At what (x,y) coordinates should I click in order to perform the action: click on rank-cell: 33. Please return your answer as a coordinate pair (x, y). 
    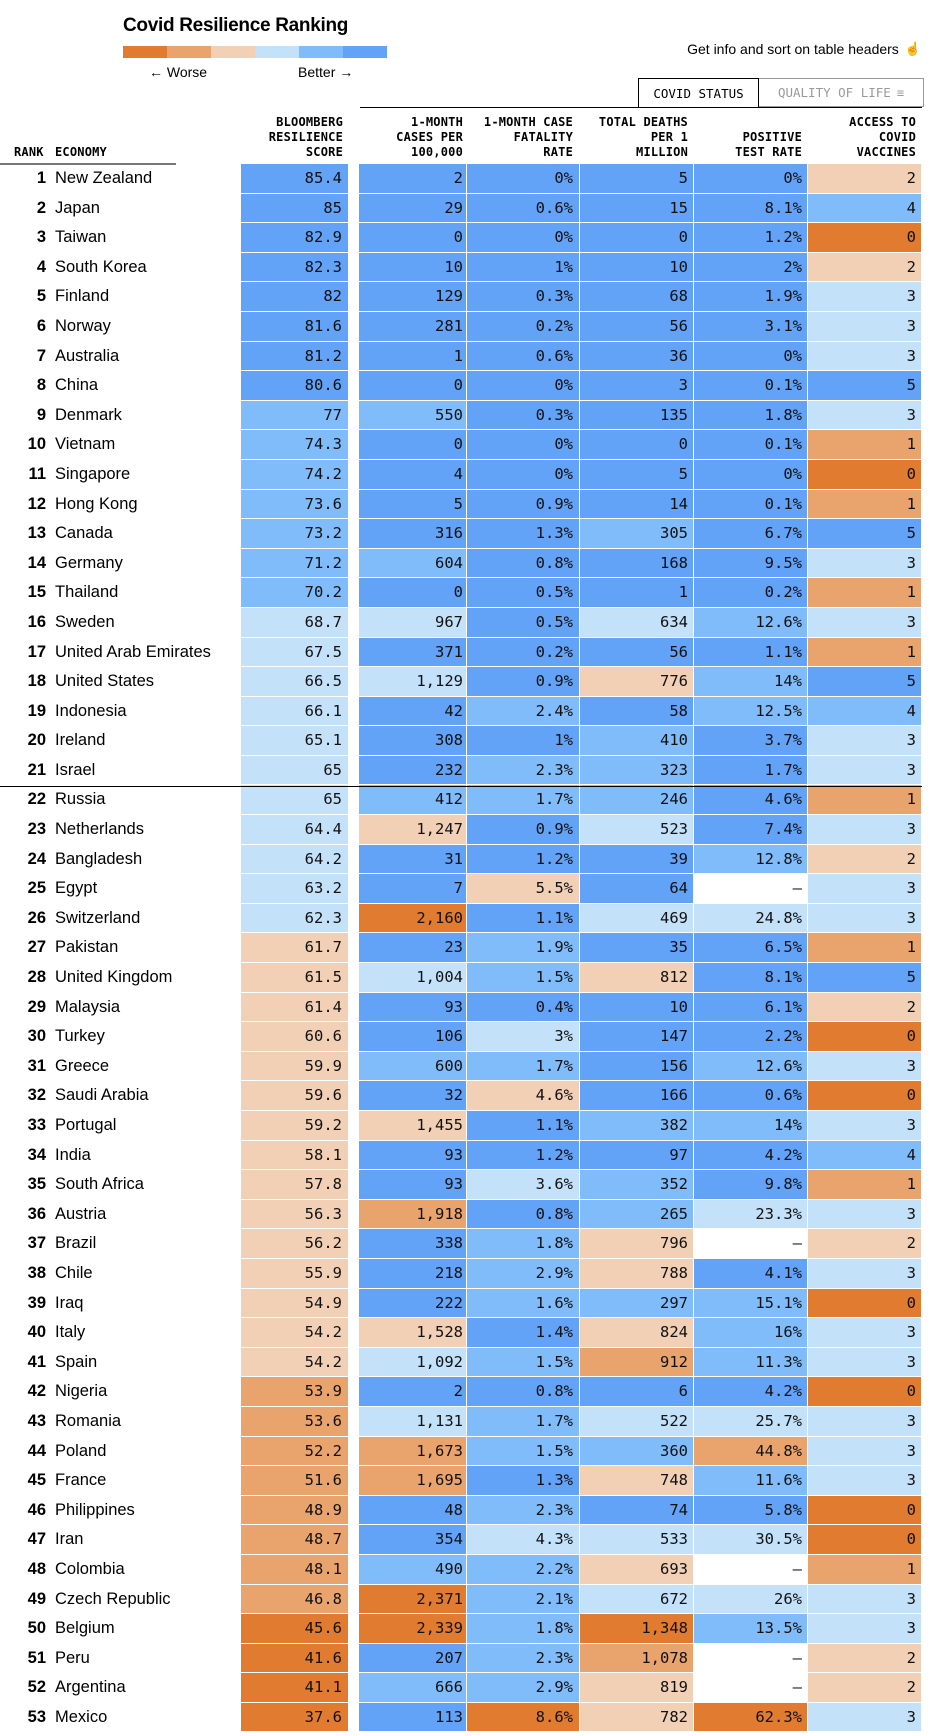
    Looking at the image, I should click on (36, 1125).